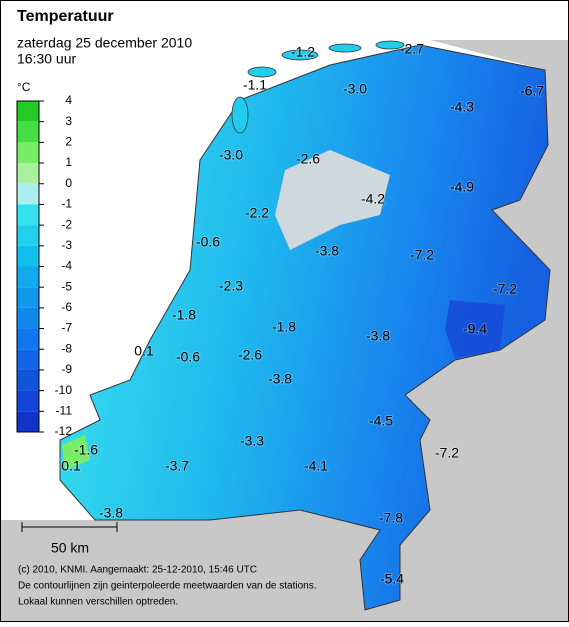  Describe the element at coordinates (86, 450) in the screenshot. I see `station-value: -1.6` at that location.